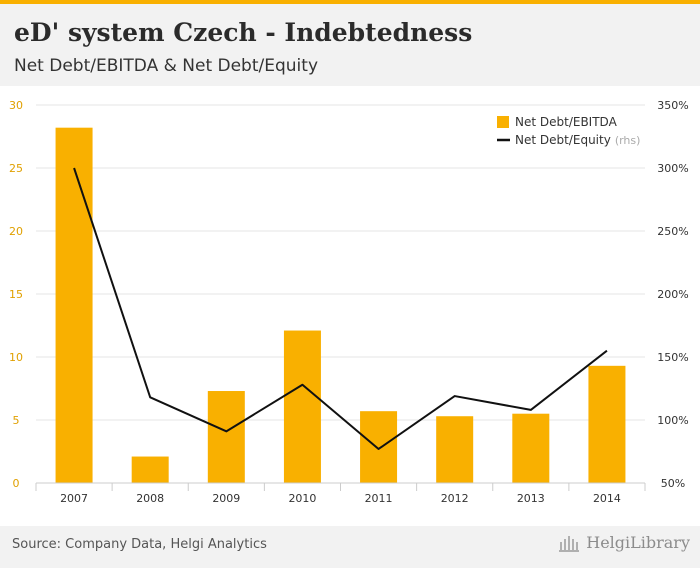 The image size is (700, 568). What do you see at coordinates (569, 543) in the screenshot?
I see `library-icon` at bounding box center [569, 543].